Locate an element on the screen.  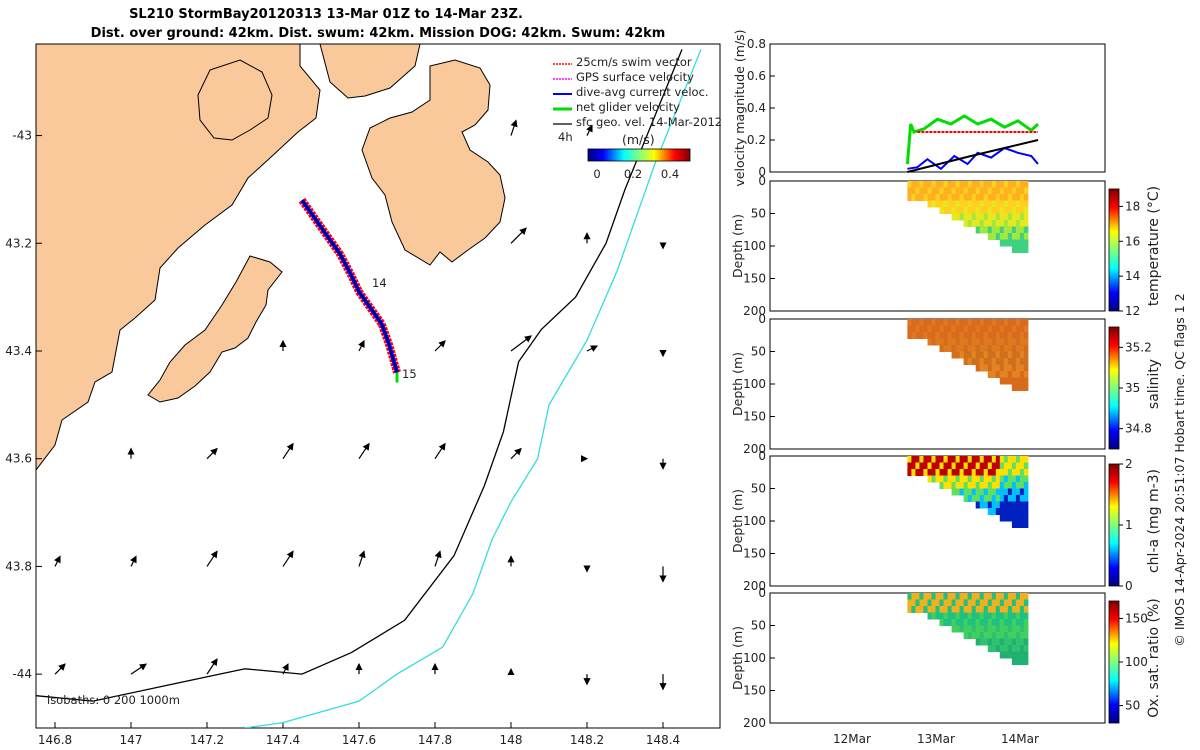
section-ytick-label: 0 is located at coordinates (762, 319).